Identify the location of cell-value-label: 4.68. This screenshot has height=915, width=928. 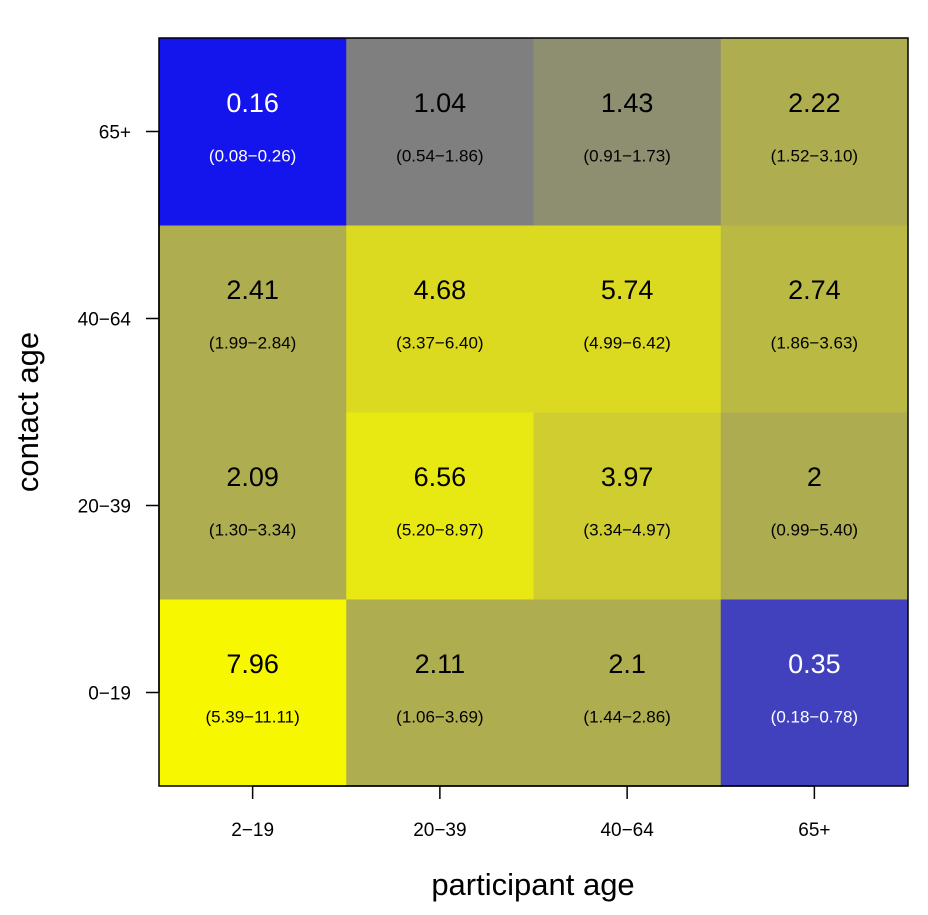
(440, 290).